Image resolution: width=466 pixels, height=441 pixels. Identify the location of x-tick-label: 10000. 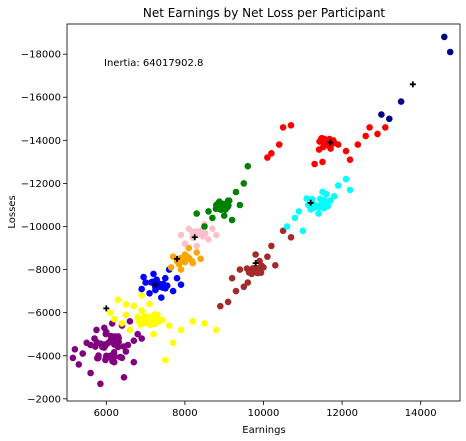
(264, 413).